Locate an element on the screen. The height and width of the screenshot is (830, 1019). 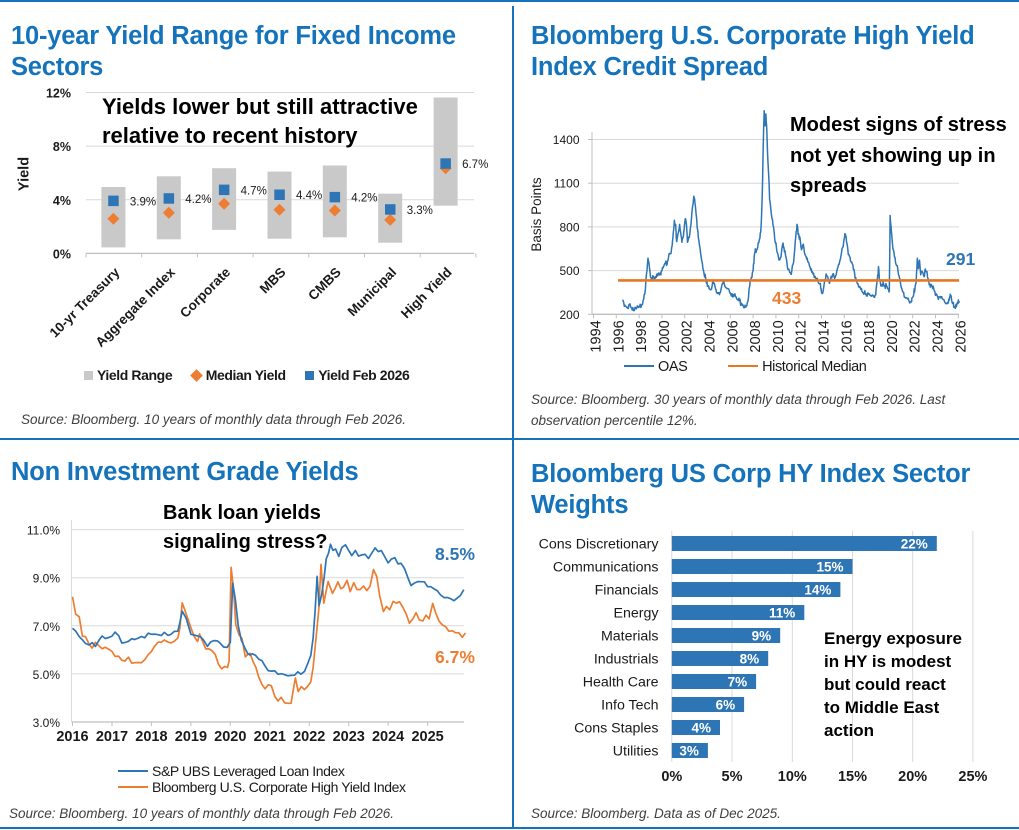
svg-text: 2017 is located at coordinates (112, 737).